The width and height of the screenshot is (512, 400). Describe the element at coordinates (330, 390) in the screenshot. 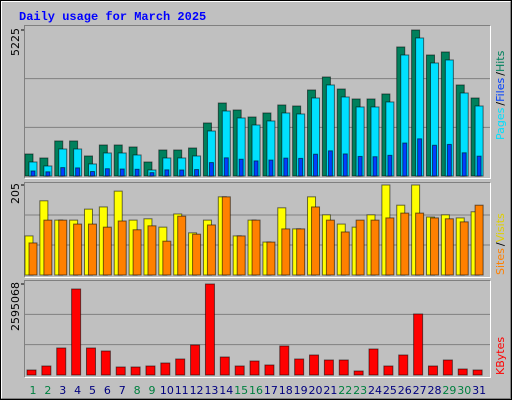

I see `x-tick-label: 21` at that location.